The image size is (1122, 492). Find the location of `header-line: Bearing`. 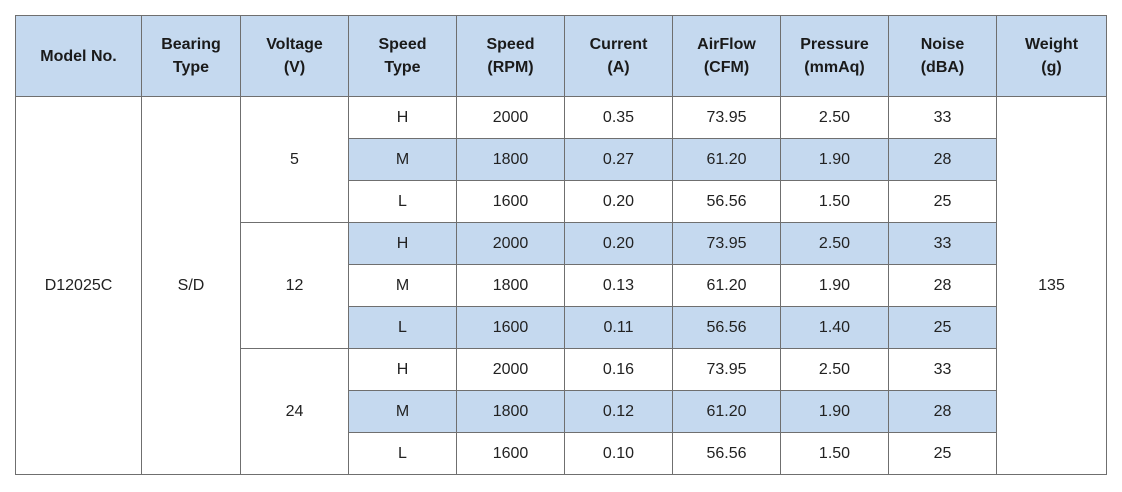

header-line: Bearing is located at coordinates (191, 44).